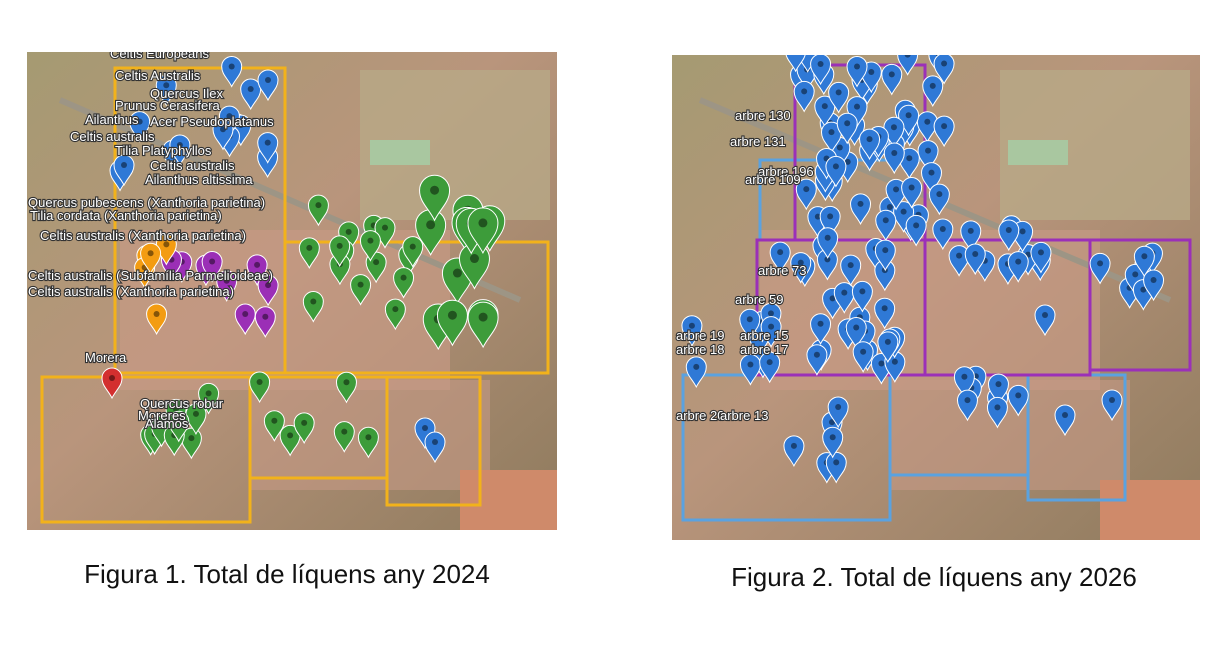  I want to click on zone, so click(200, 220).